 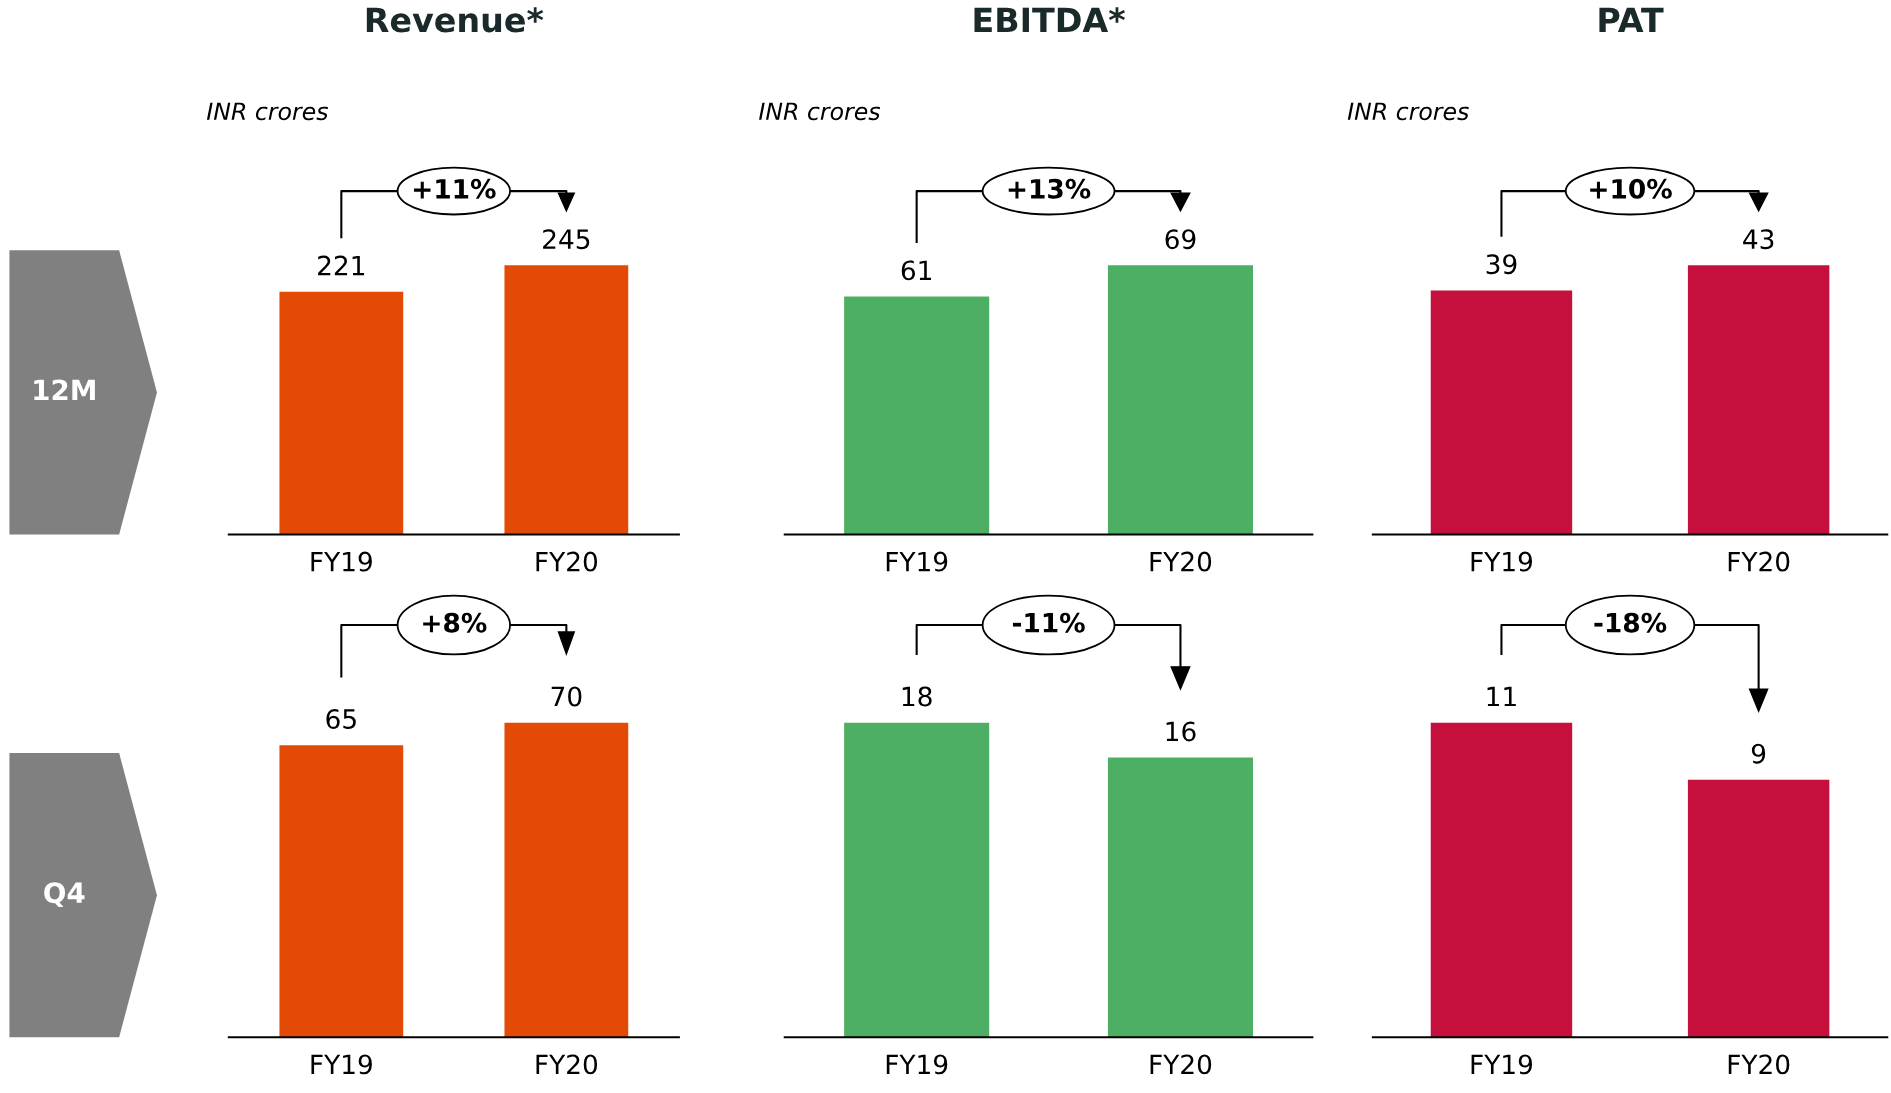 I want to click on chart-title: PAT, so click(x=1631, y=19).